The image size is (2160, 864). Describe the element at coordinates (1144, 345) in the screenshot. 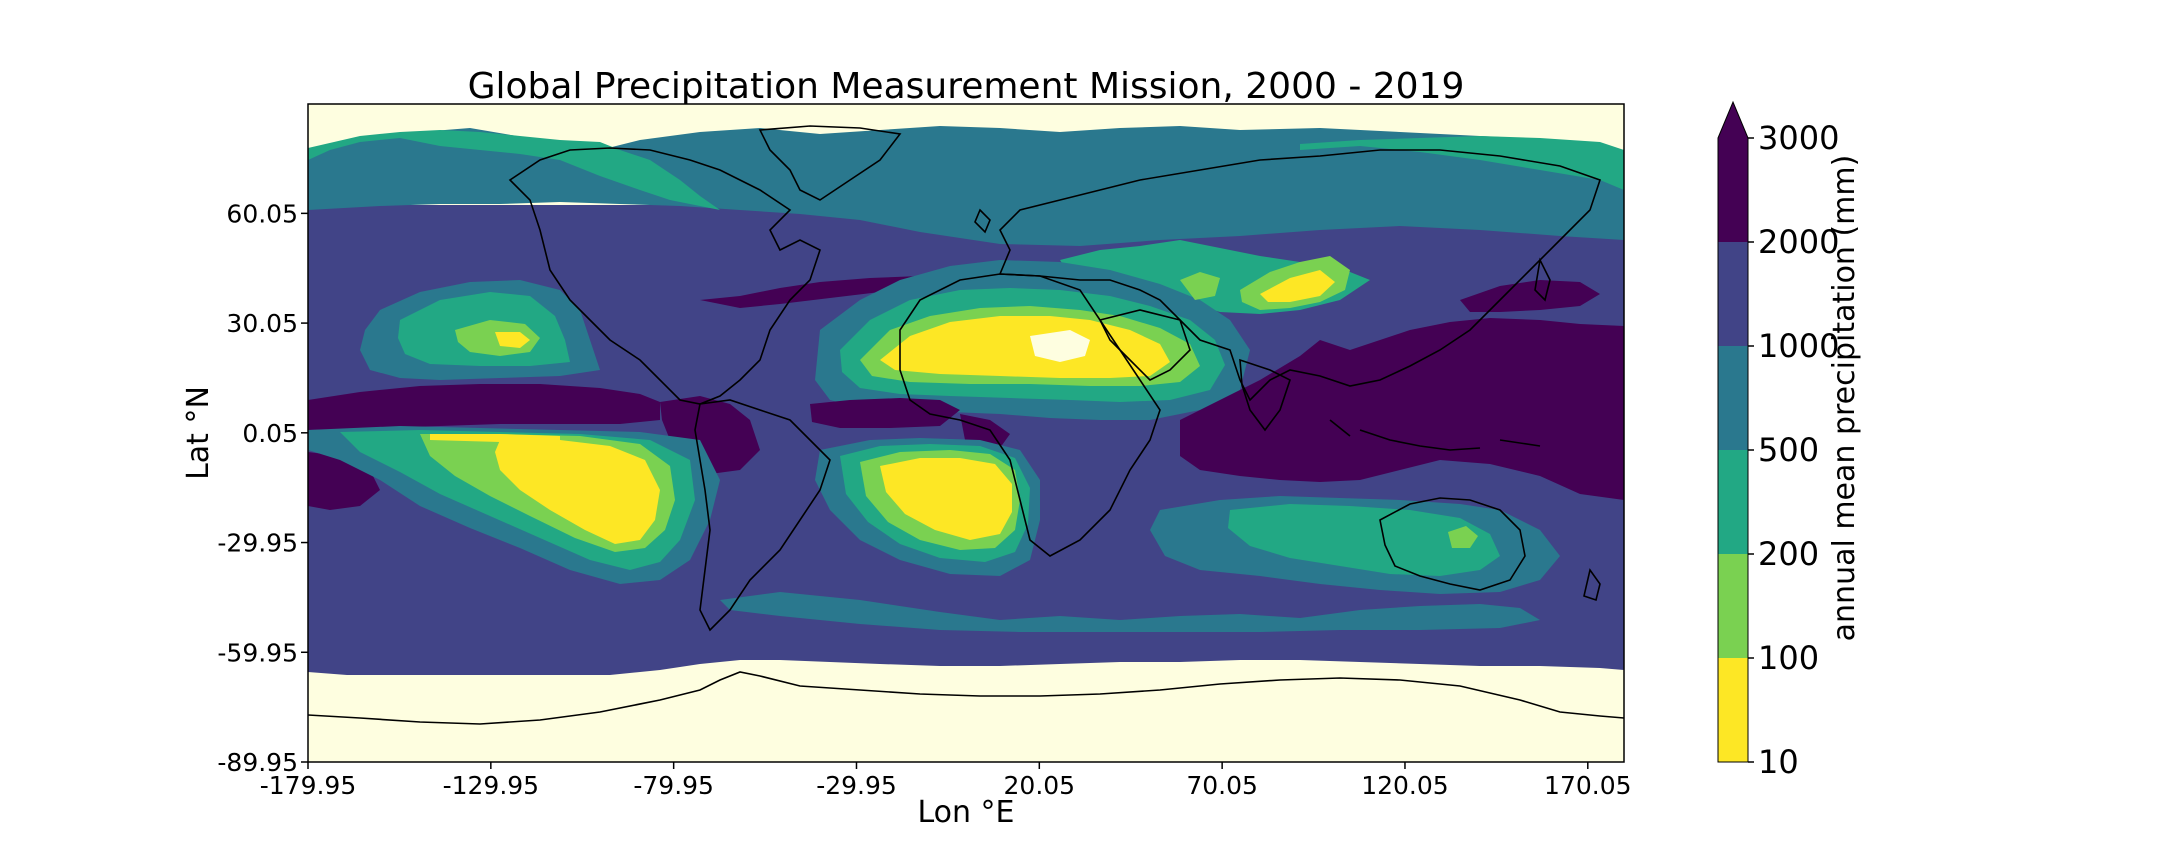

I see `coastline-arabia` at that location.